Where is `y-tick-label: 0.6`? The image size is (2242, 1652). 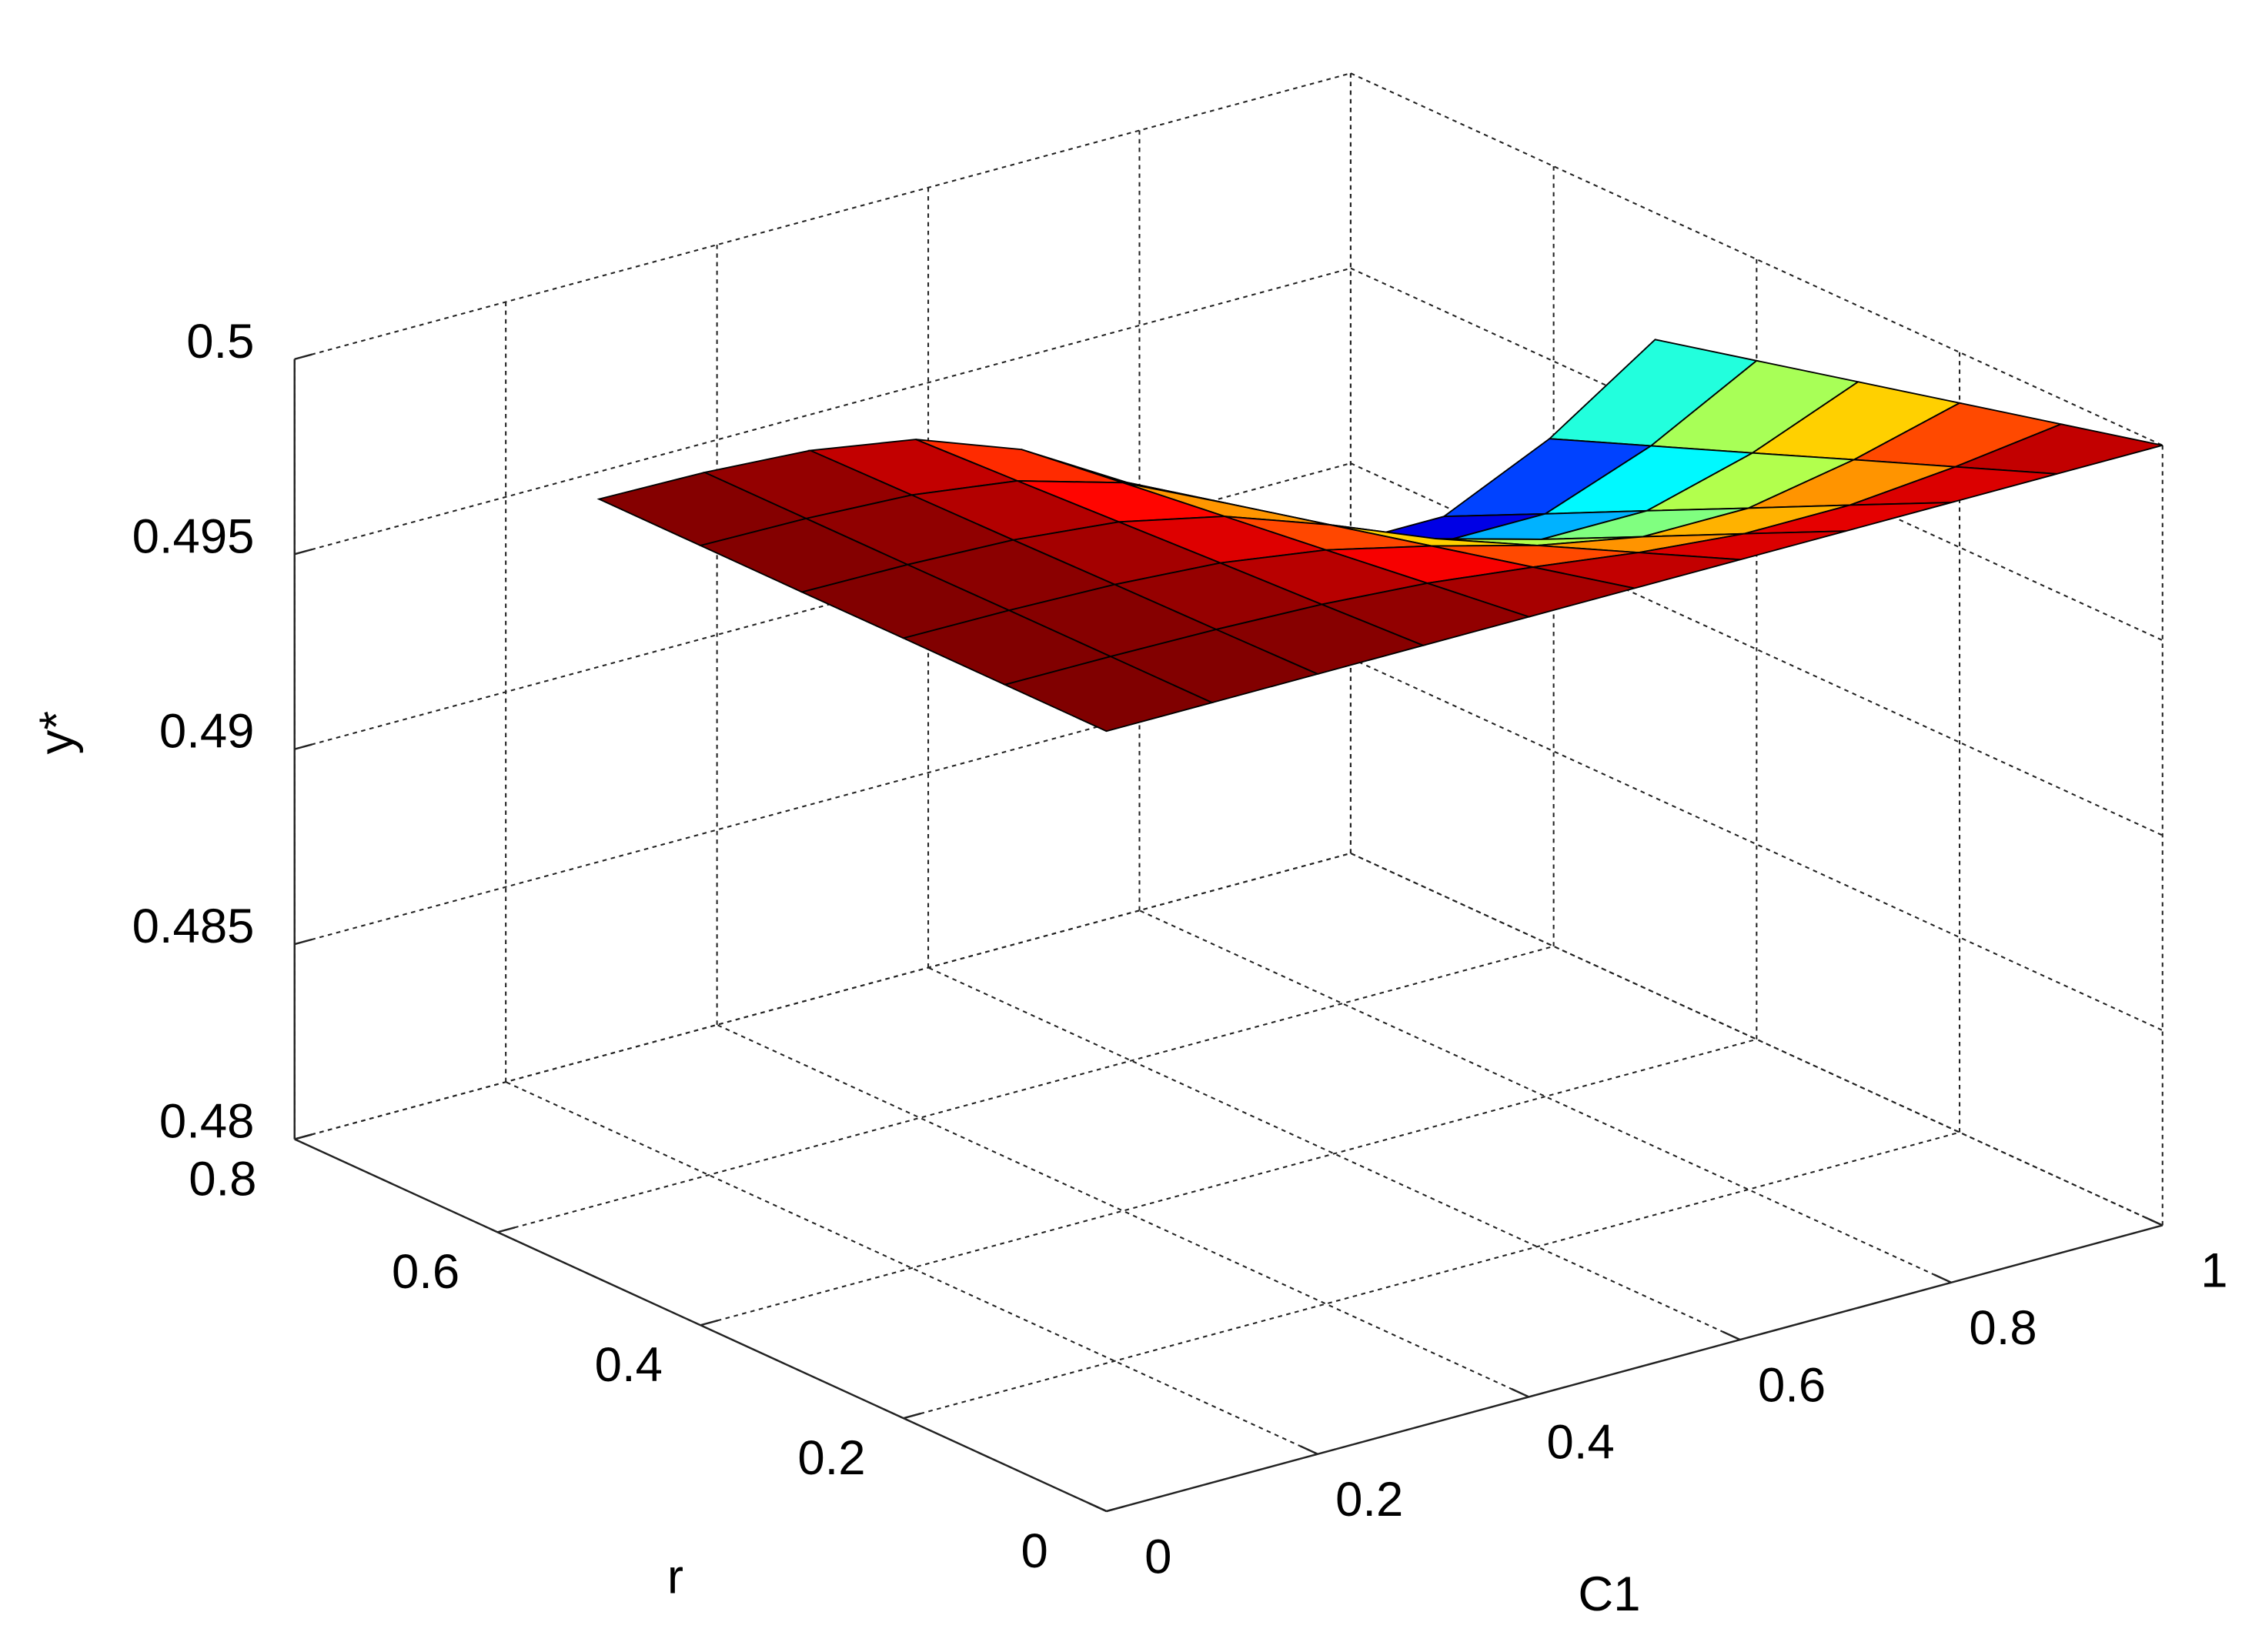
y-tick-label: 0.6 is located at coordinates (426, 1272).